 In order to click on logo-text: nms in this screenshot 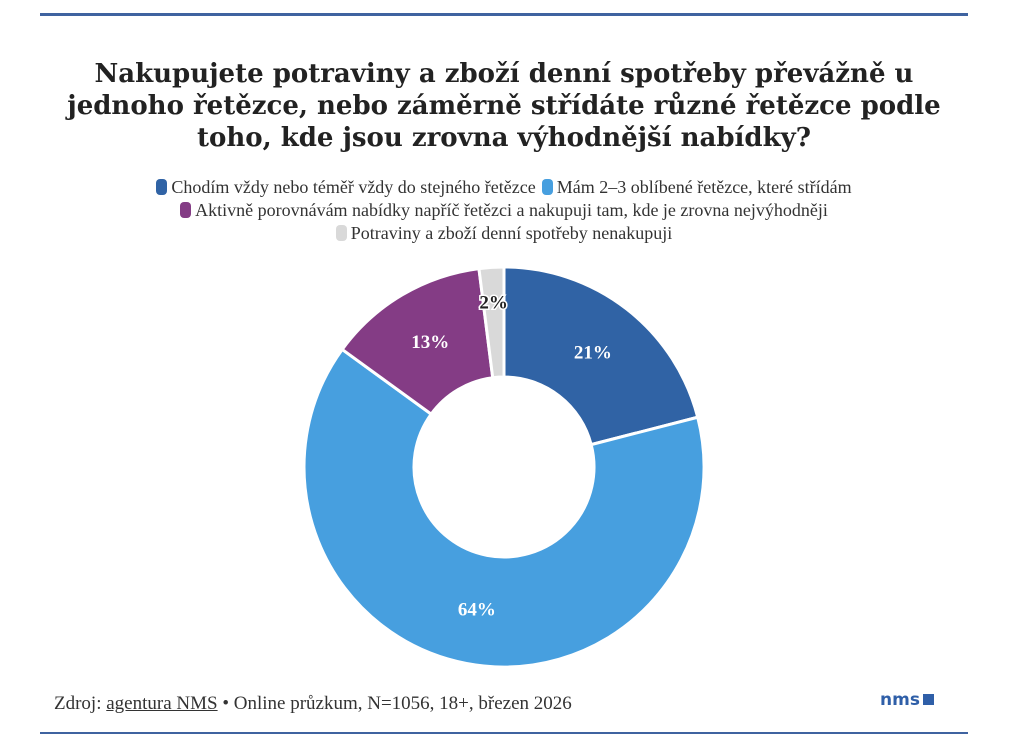, I will do `click(900, 700)`.